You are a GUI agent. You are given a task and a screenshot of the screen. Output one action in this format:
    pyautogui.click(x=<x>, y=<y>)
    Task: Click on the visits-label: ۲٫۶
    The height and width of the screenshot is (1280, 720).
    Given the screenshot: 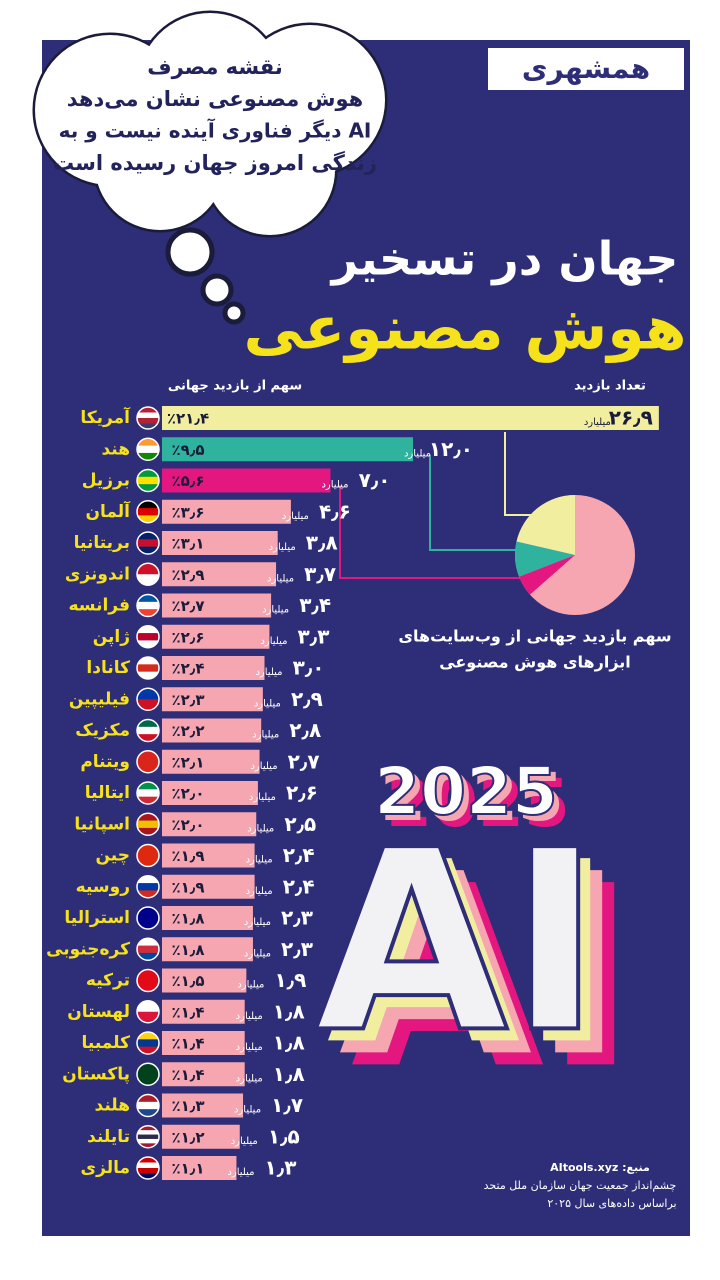 What is the action you would take?
    pyautogui.click(x=302, y=793)
    